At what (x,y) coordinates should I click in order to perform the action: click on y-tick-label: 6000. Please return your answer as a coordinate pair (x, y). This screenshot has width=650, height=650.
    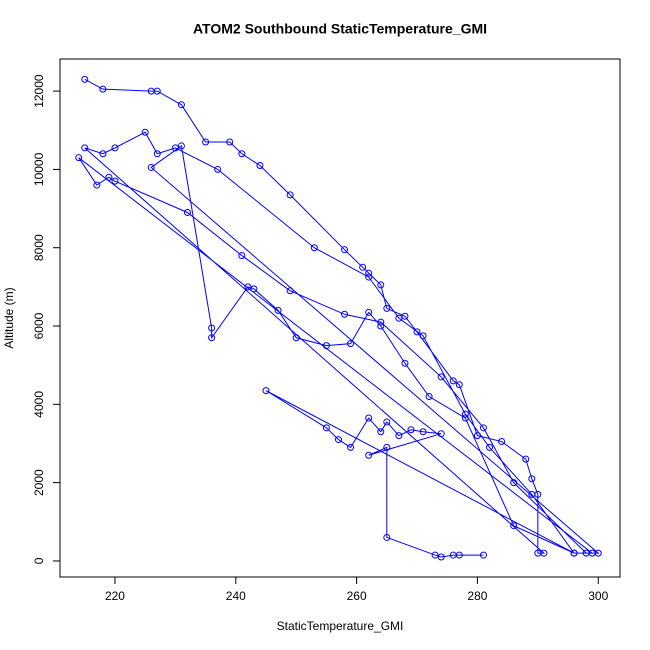
    Looking at the image, I should click on (39, 325).